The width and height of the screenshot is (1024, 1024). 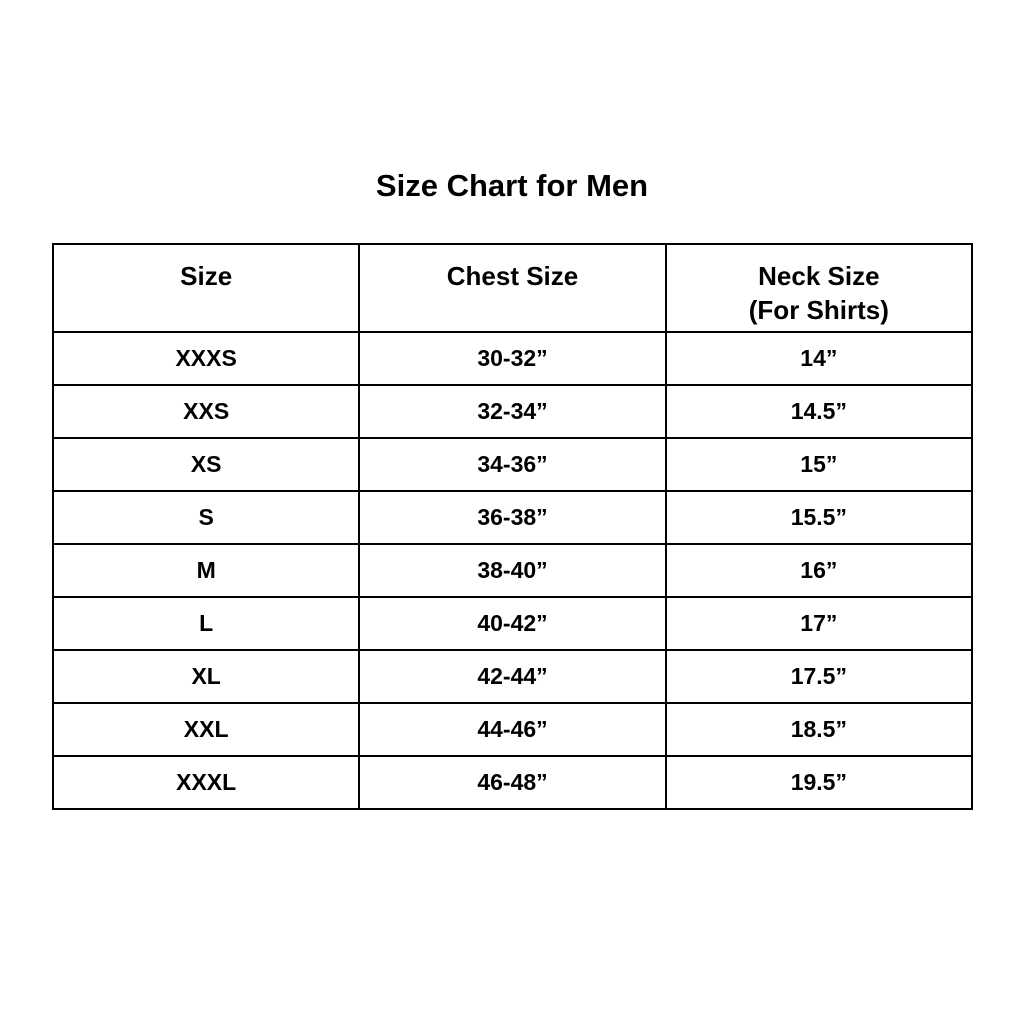 I want to click on cell-chest: 46-48”, so click(x=512, y=782).